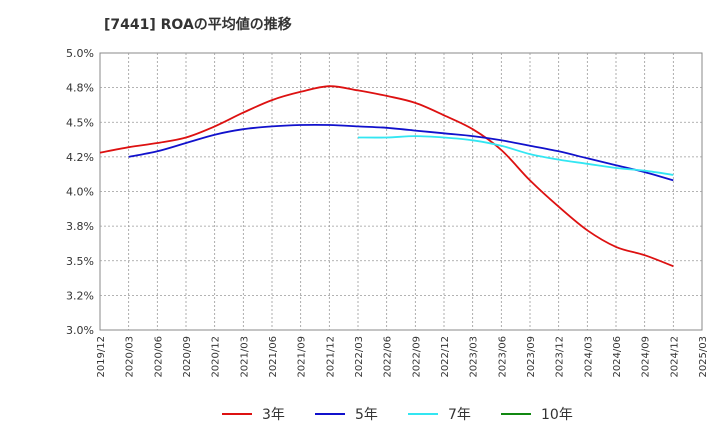  Describe the element at coordinates (80, 261) in the screenshot. I see `y-tick-label: 3.5%` at that location.